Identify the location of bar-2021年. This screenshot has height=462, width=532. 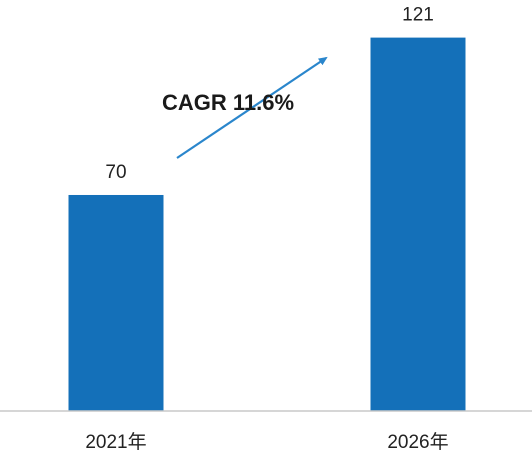
(116, 302).